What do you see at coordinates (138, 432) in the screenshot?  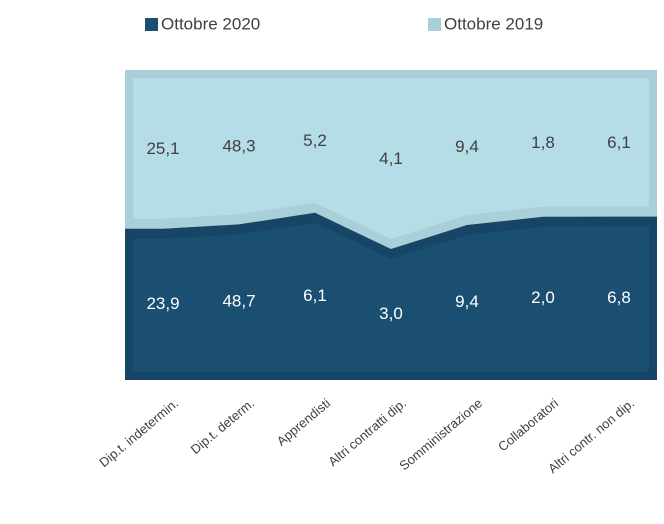 I see `x-tick-label: Dip.t. indetermin.` at bounding box center [138, 432].